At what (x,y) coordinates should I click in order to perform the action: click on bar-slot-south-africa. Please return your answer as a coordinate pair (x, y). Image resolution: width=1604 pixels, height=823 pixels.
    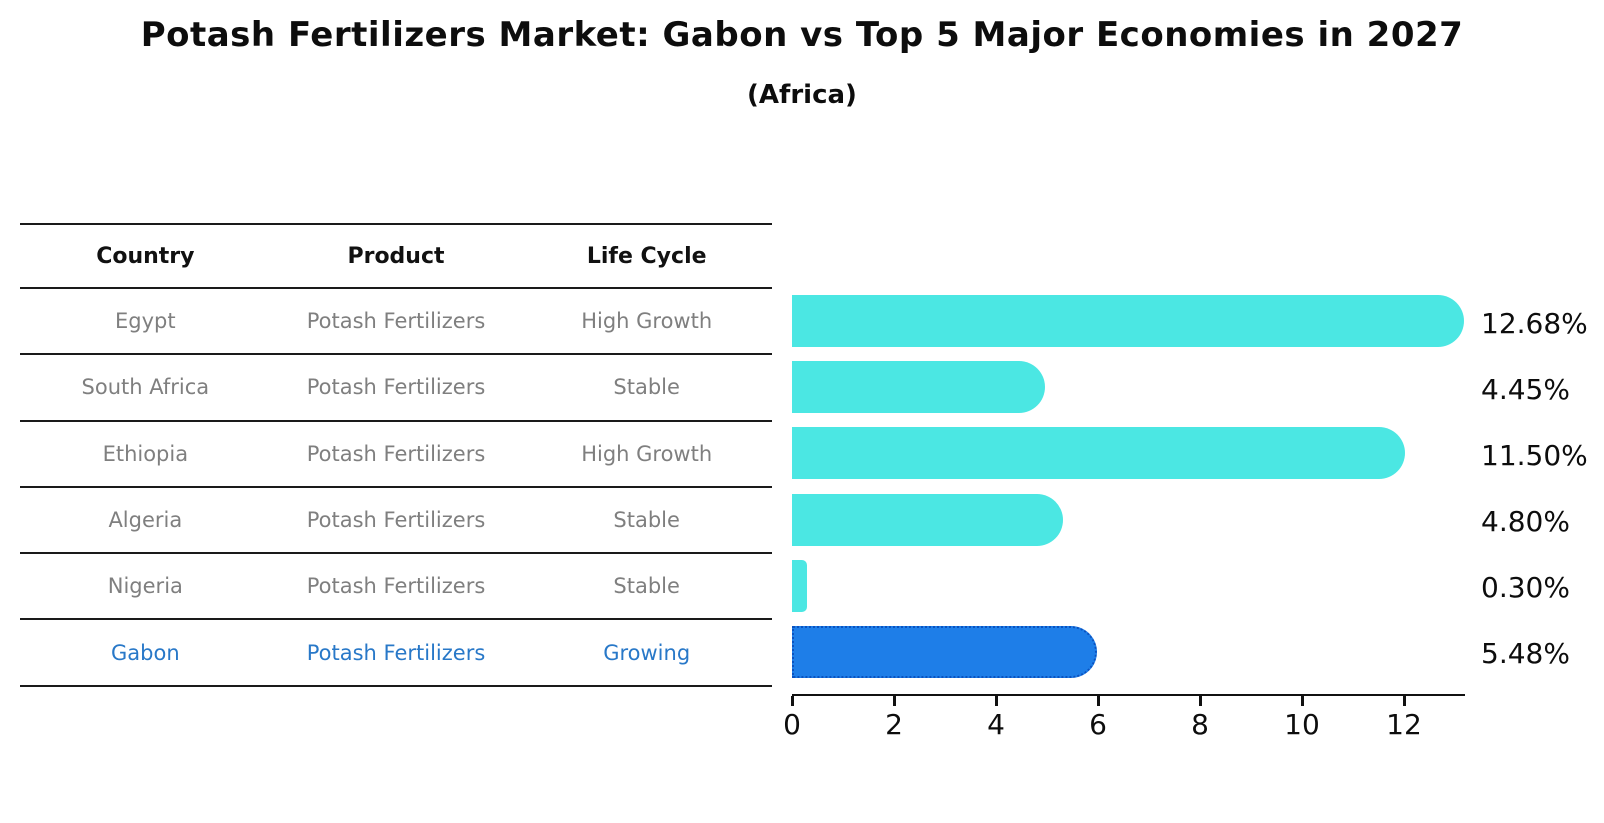
    Looking at the image, I should click on (1128, 387).